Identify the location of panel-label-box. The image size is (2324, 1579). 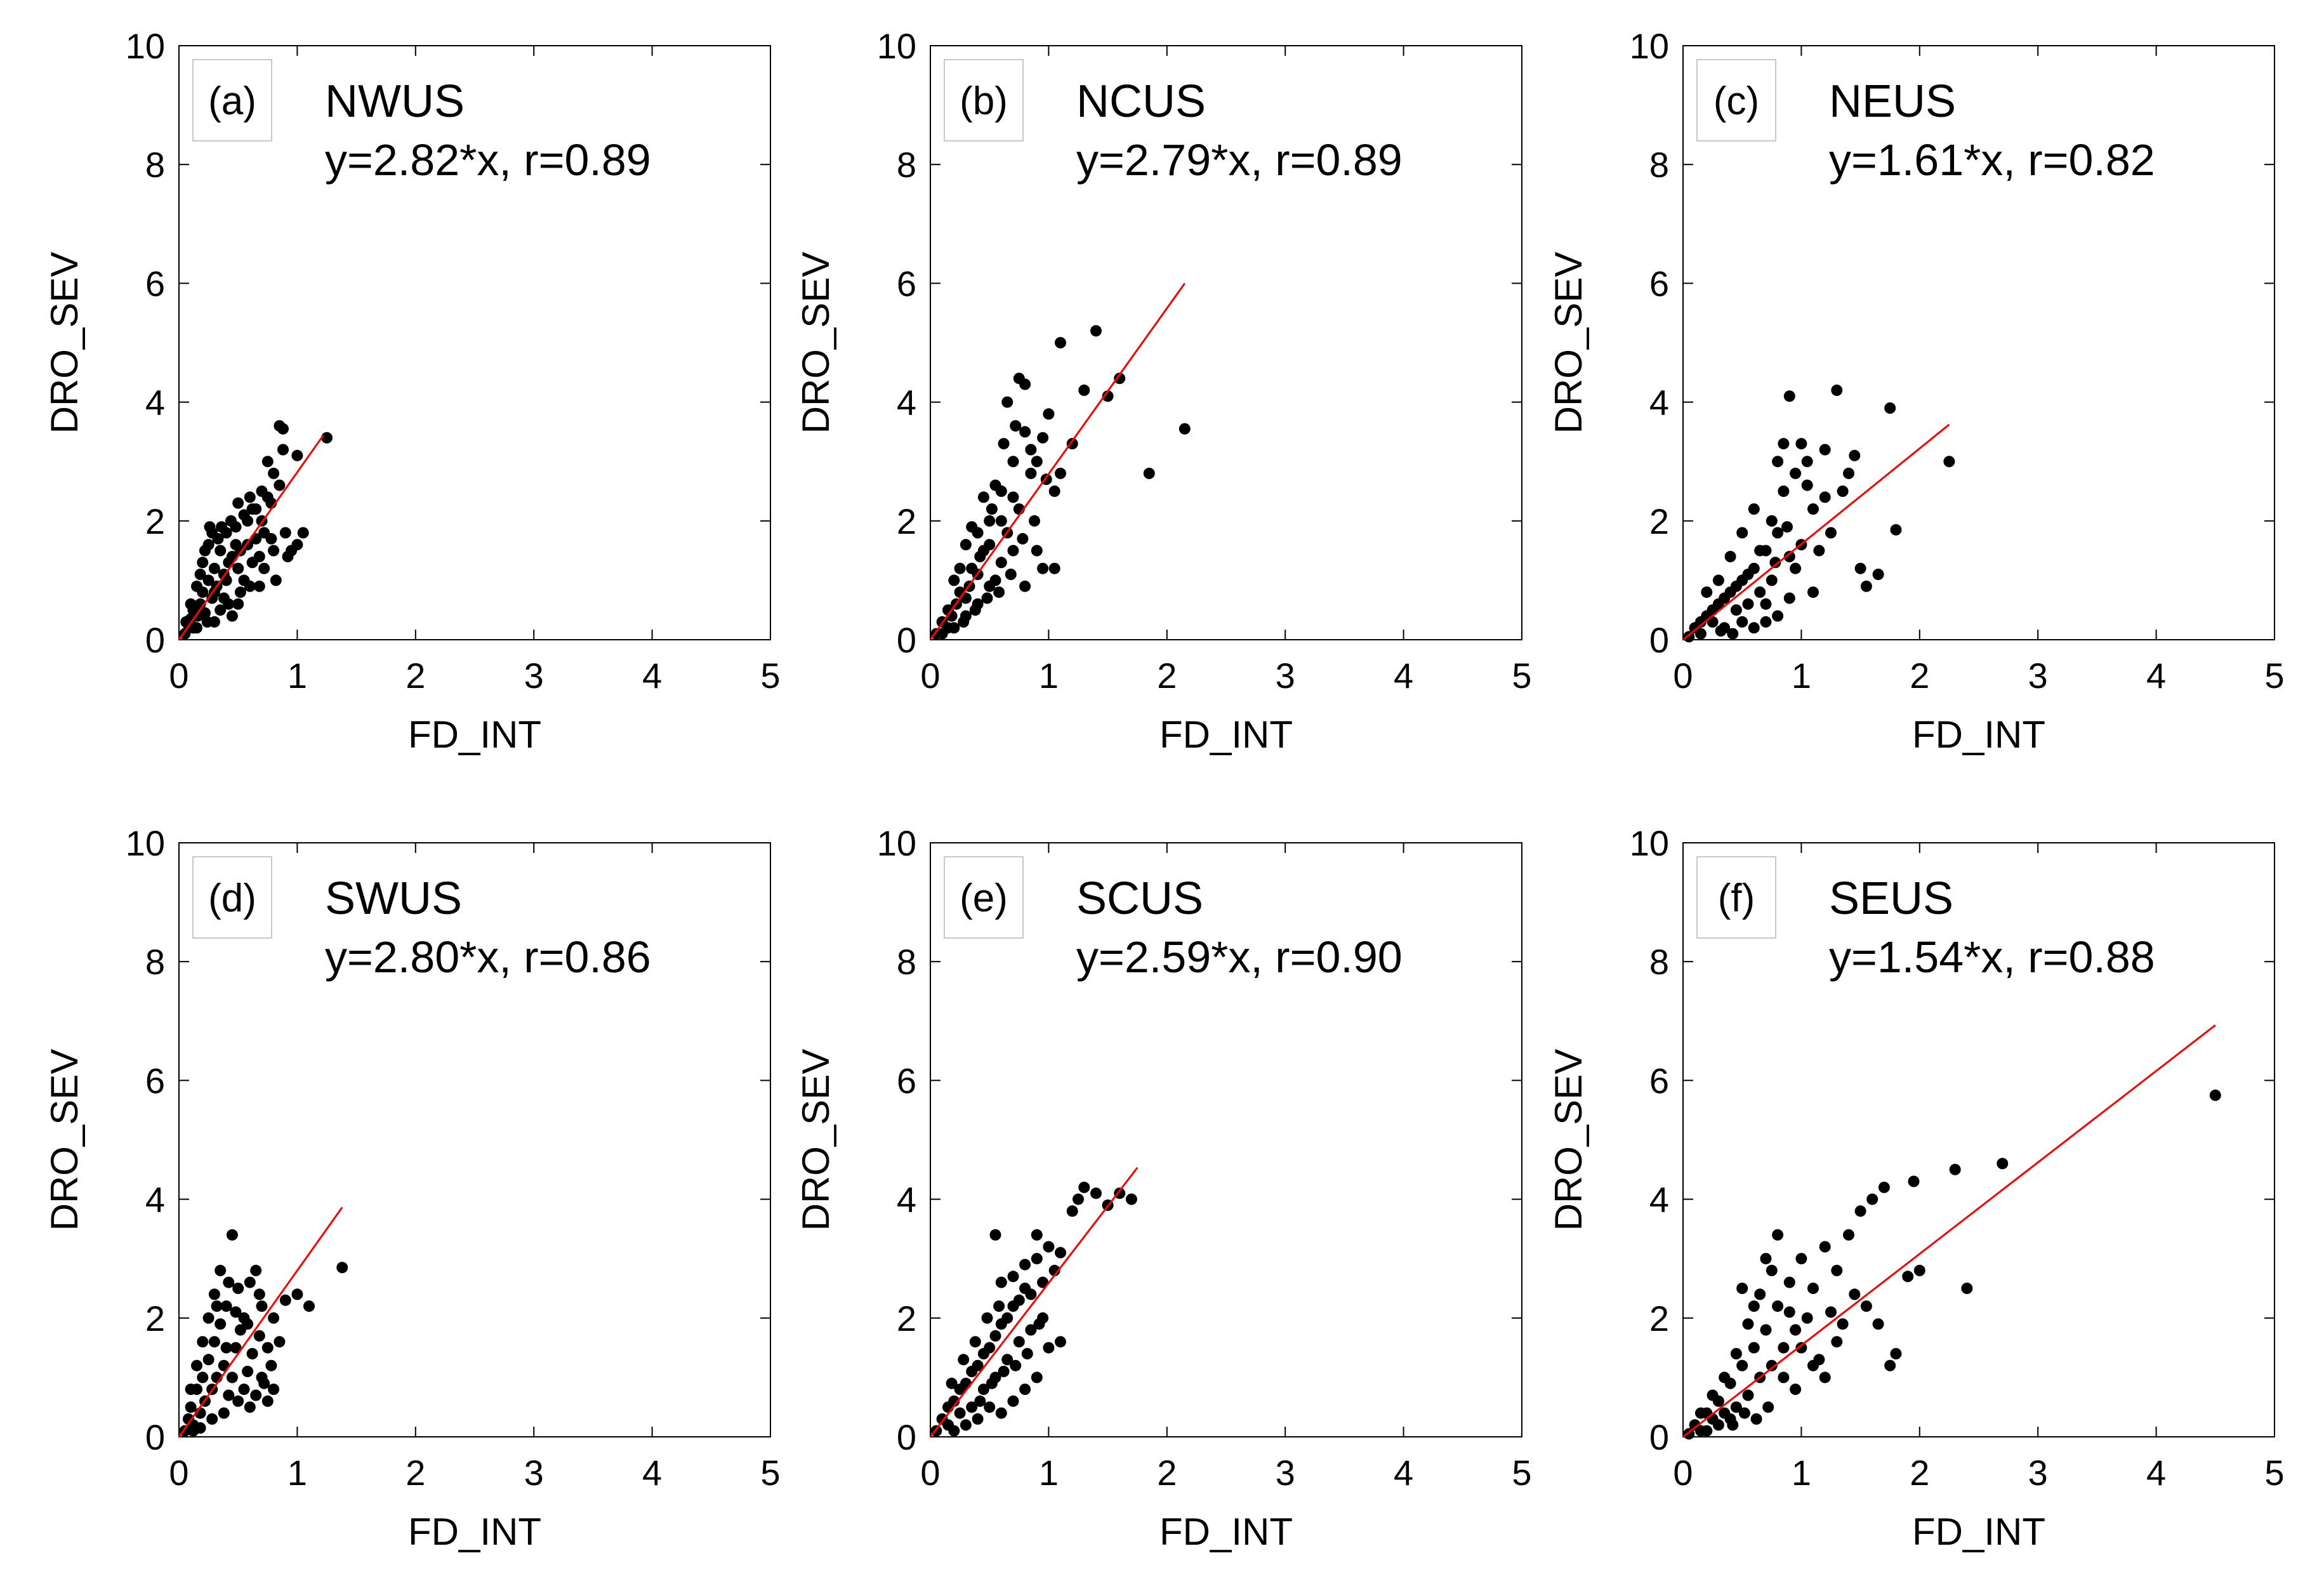
(232, 897).